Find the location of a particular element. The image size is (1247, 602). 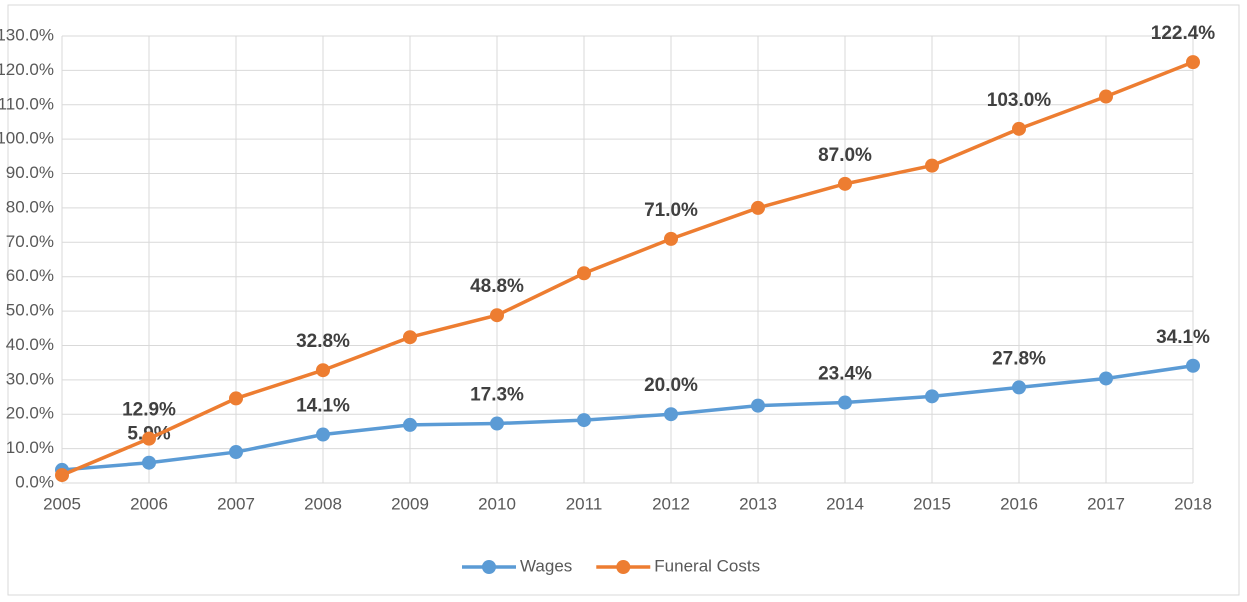

data-label: 12.9% is located at coordinates (149, 410).